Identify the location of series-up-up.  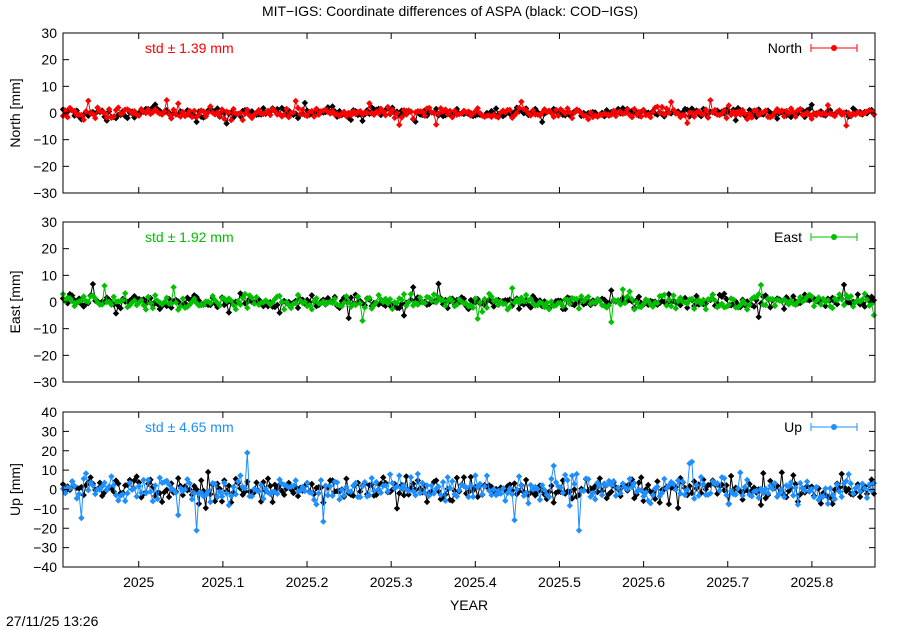
(468, 491).